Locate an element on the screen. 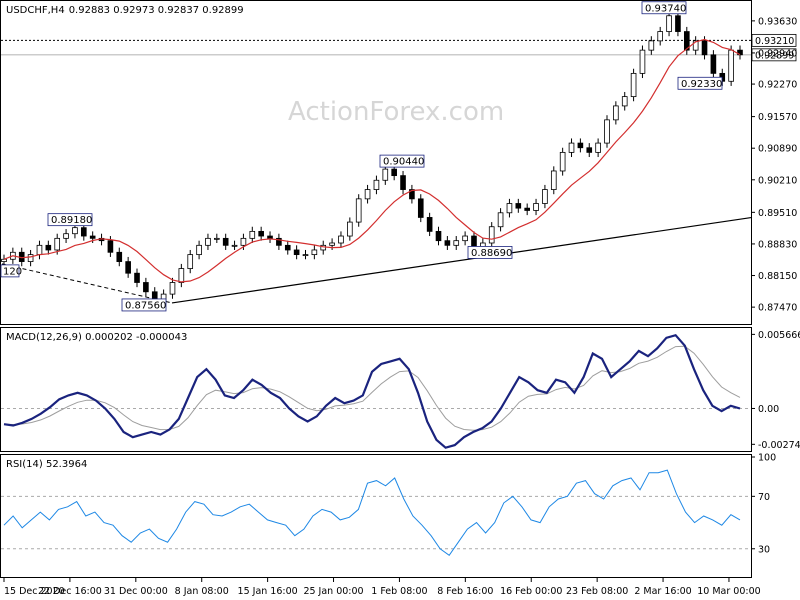 This screenshot has width=800, height=600. support-trendline is located at coordinates (462, 260).